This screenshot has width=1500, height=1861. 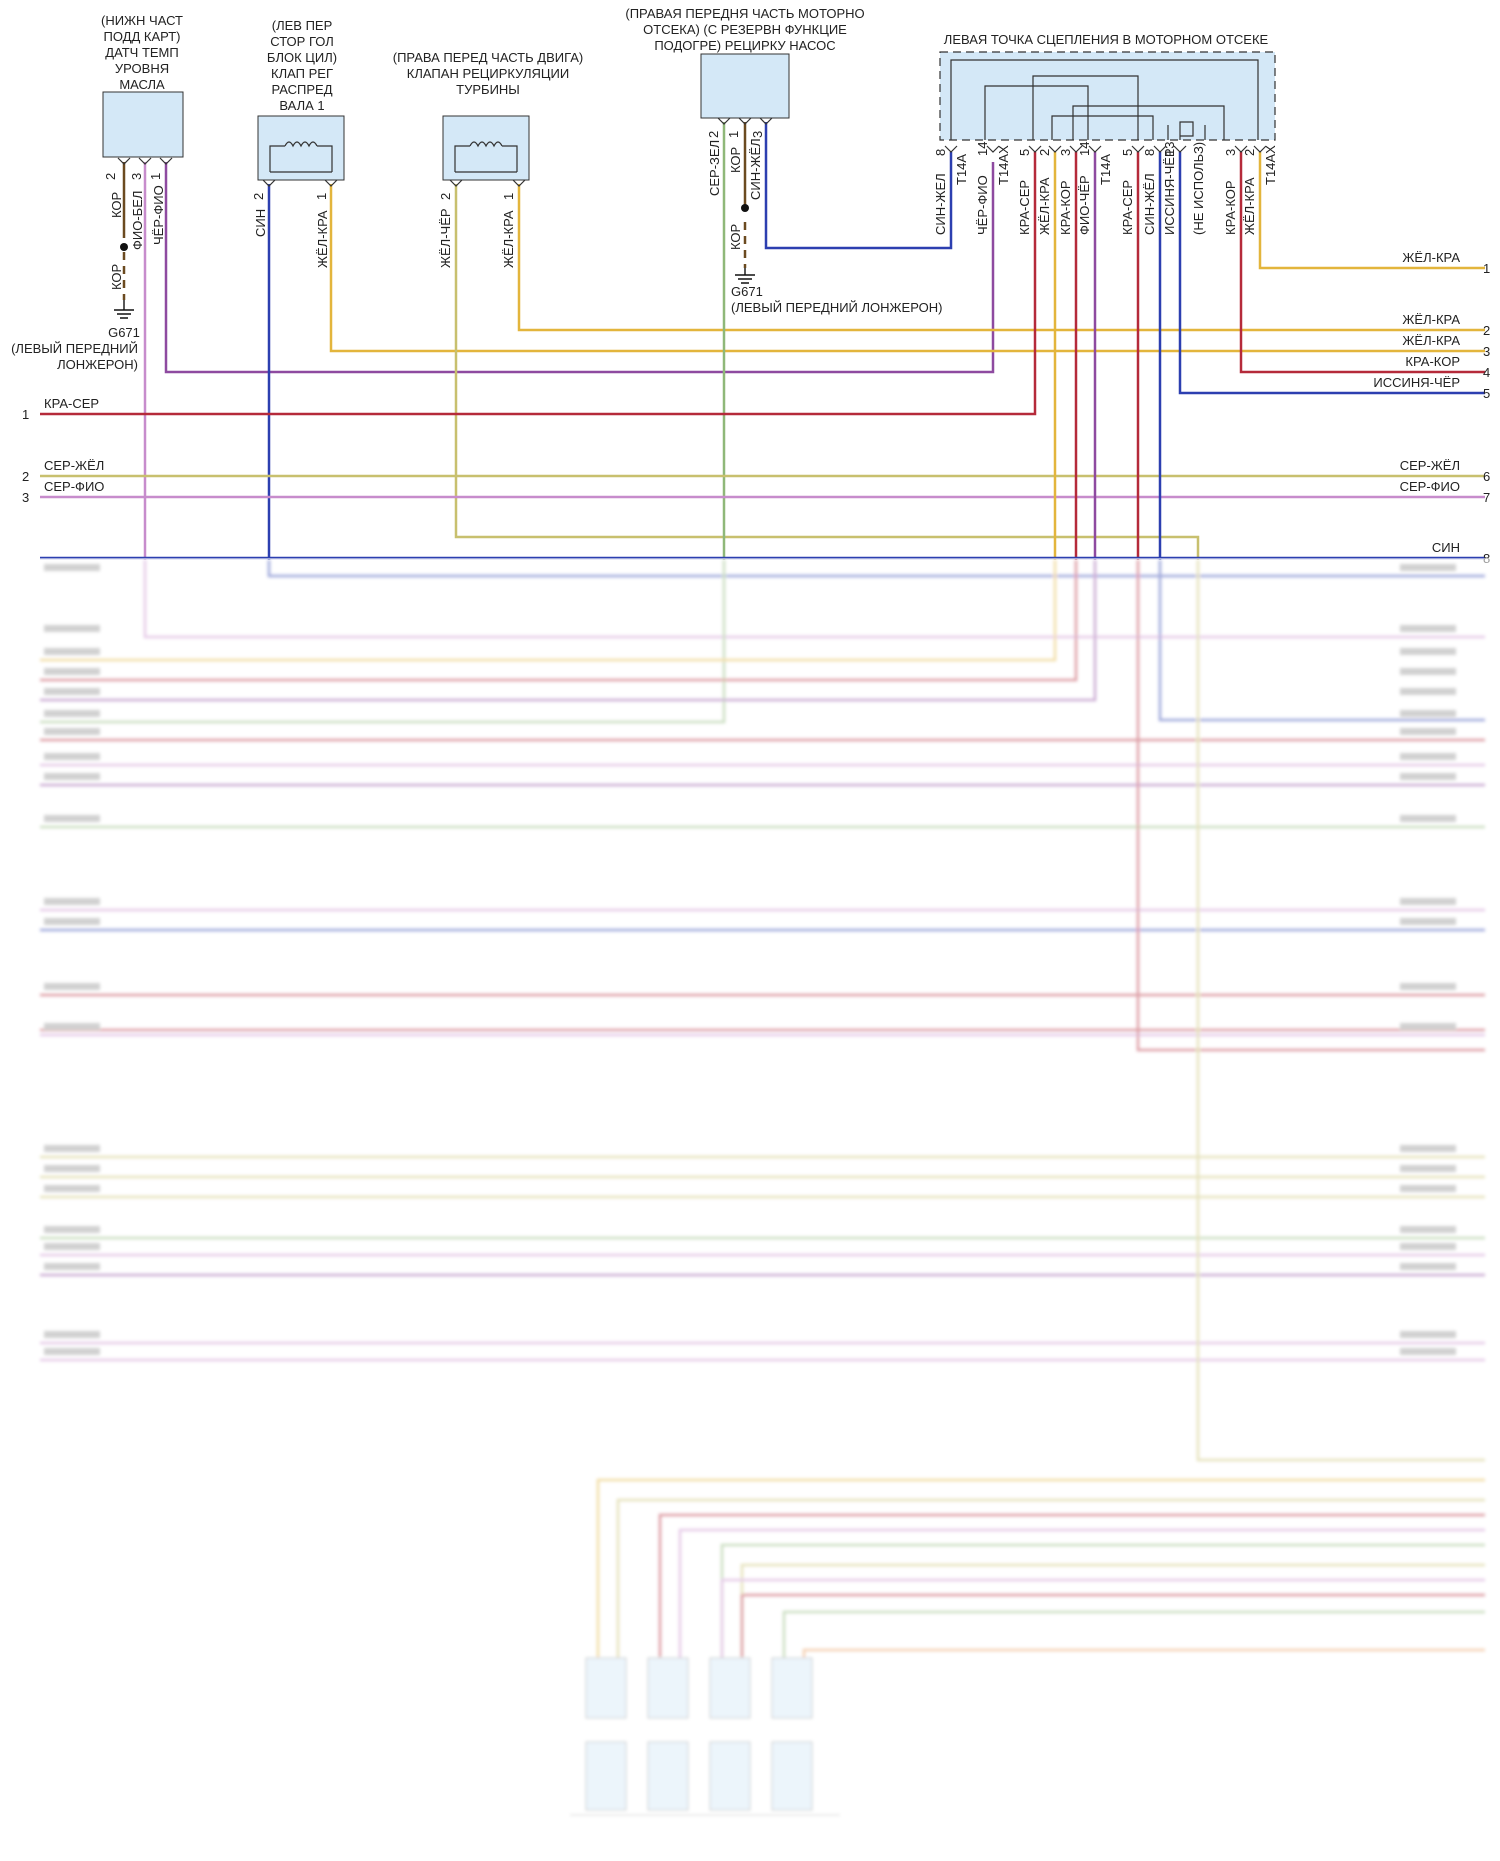 What do you see at coordinates (1084, 205) in the screenshot?
I see `connector-wire-label: ФИО-ЧЁР` at bounding box center [1084, 205].